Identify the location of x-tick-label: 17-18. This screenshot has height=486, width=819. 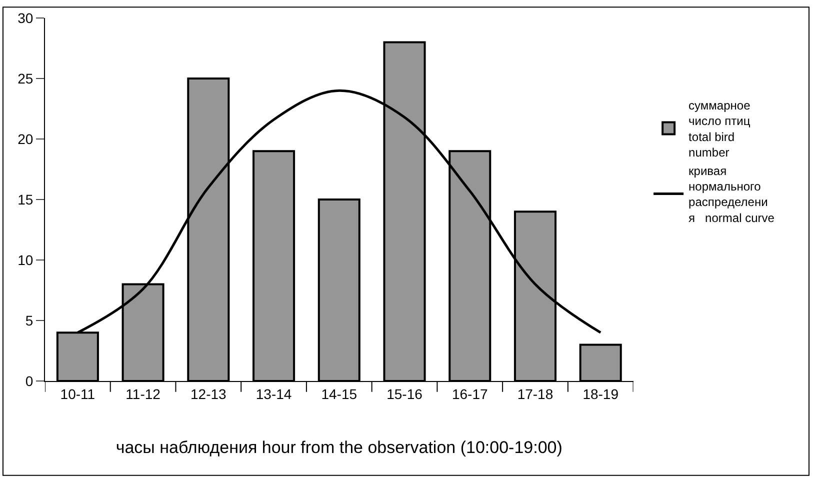
(535, 394).